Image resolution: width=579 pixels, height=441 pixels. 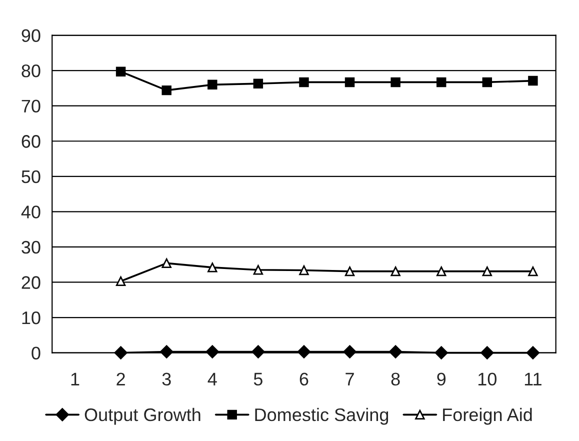 What do you see at coordinates (30, 212) in the screenshot?
I see `y-tick-label: 40` at bounding box center [30, 212].